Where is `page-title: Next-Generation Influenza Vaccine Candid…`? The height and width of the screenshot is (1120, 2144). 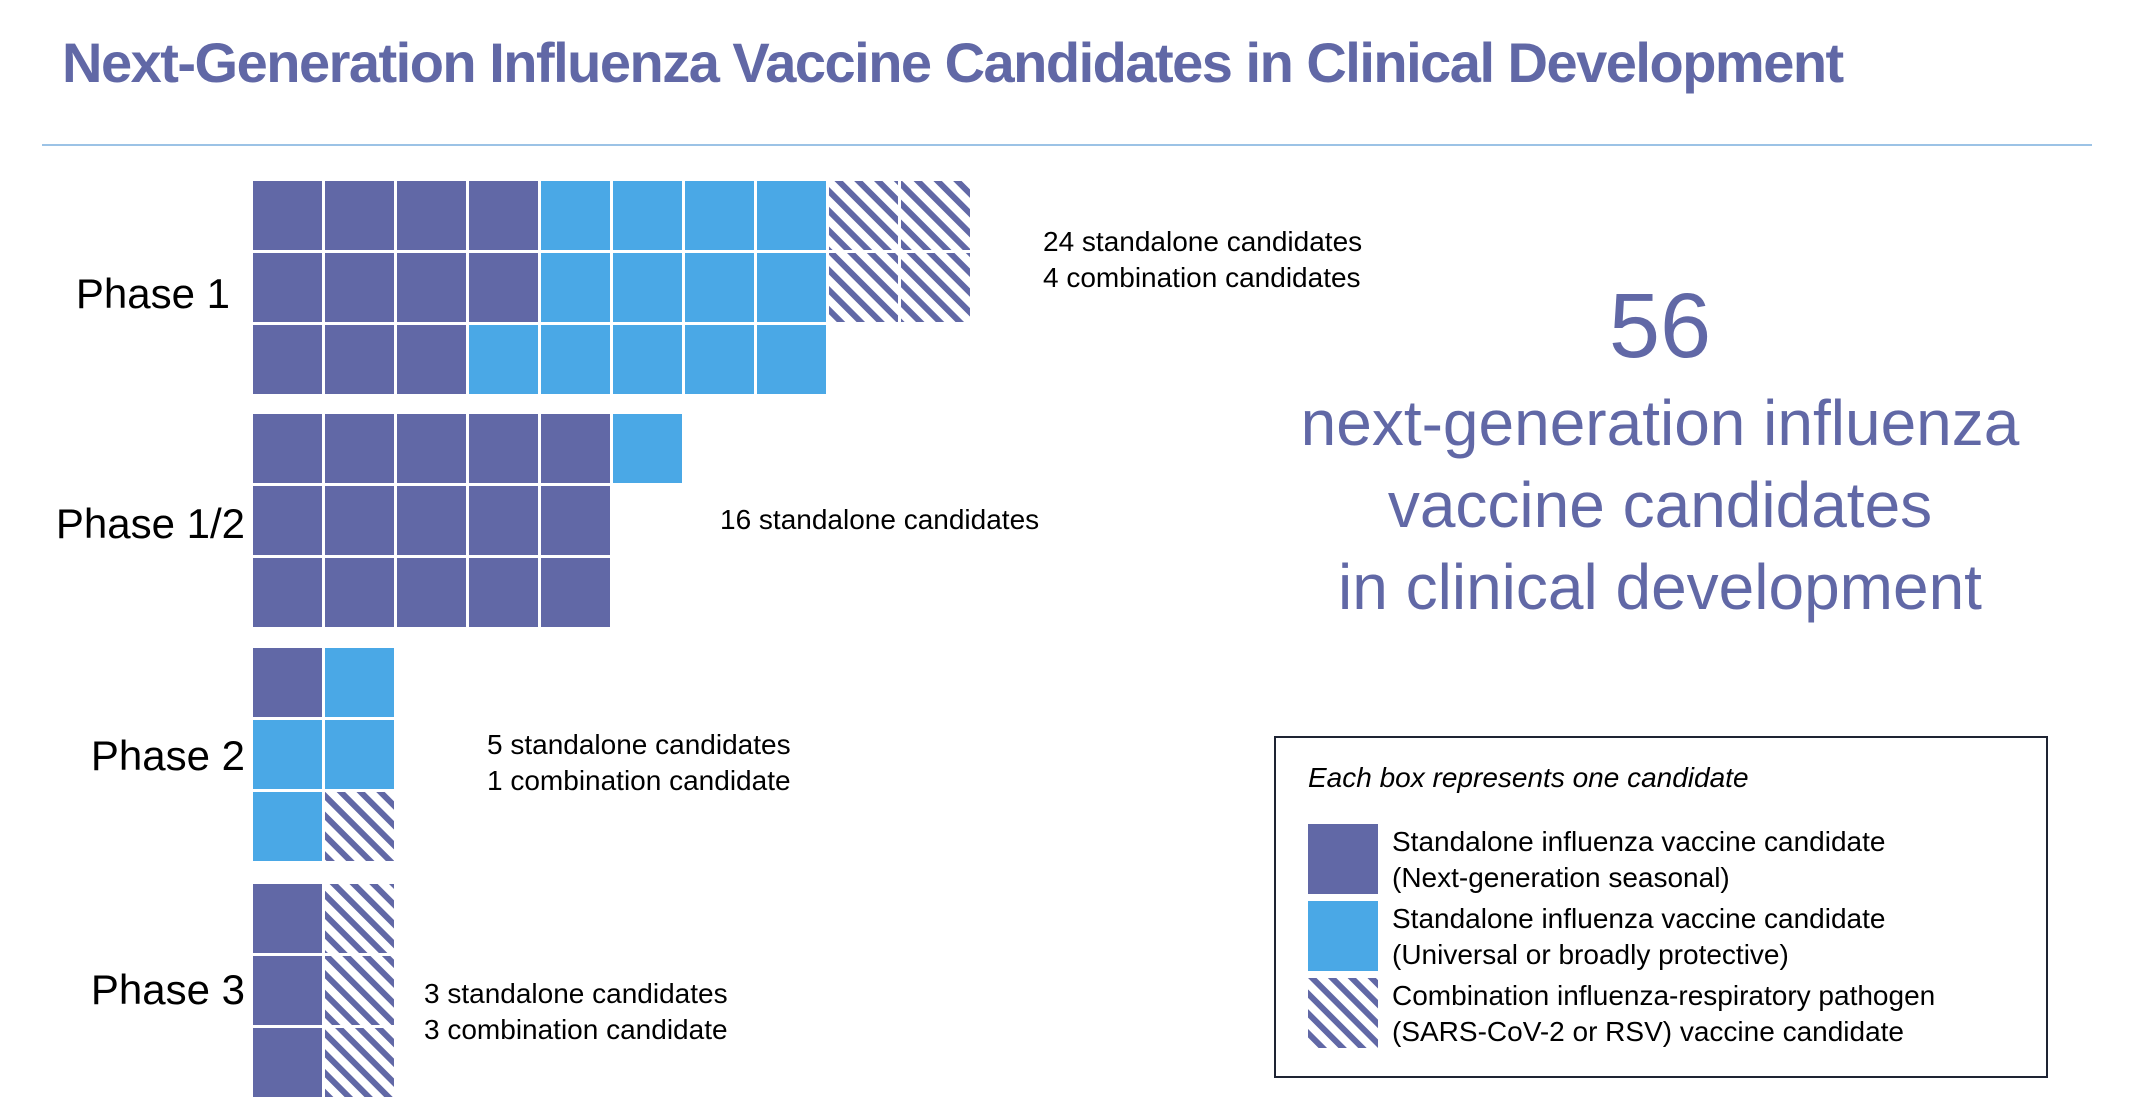
page-title: Next-Generation Influenza Vaccine Candid… is located at coordinates (953, 62).